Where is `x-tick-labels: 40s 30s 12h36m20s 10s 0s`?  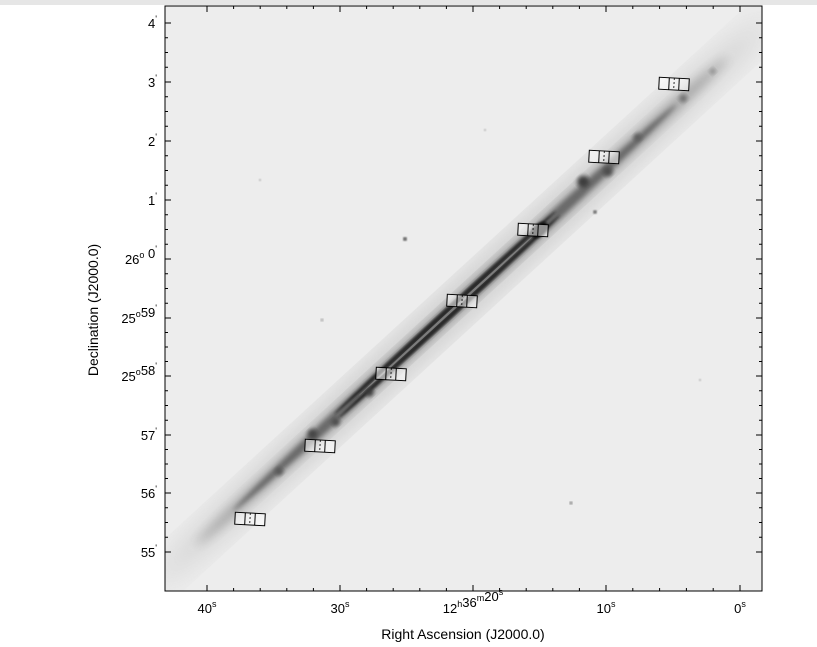 x-tick-labels: 40s 30s 12h36m20s 10s 0s is located at coordinates (472, 601).